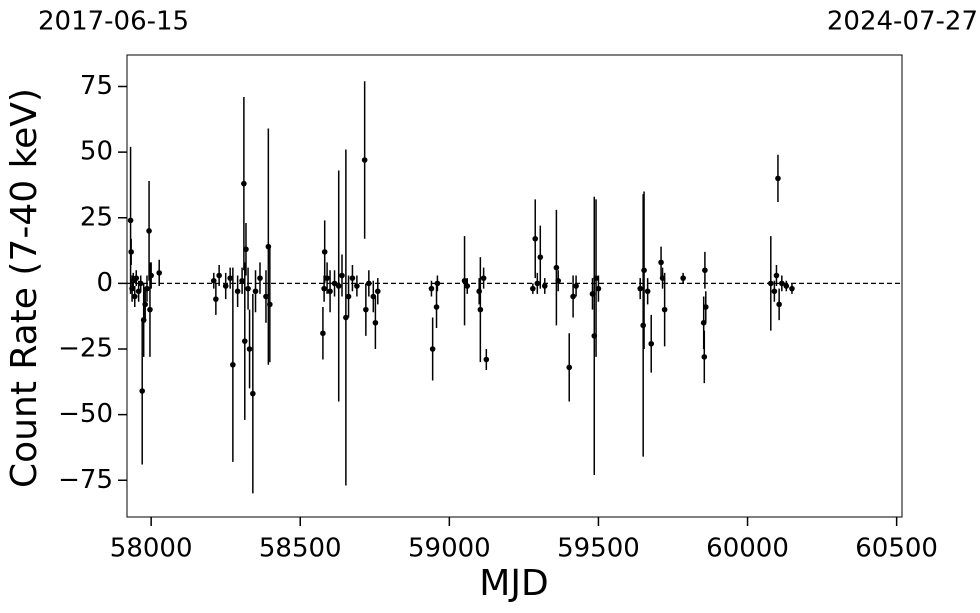 Image resolution: width=980 pixels, height=613 pixels. What do you see at coordinates (96, 217) in the screenshot?
I see `y-tick-label: 25` at bounding box center [96, 217].